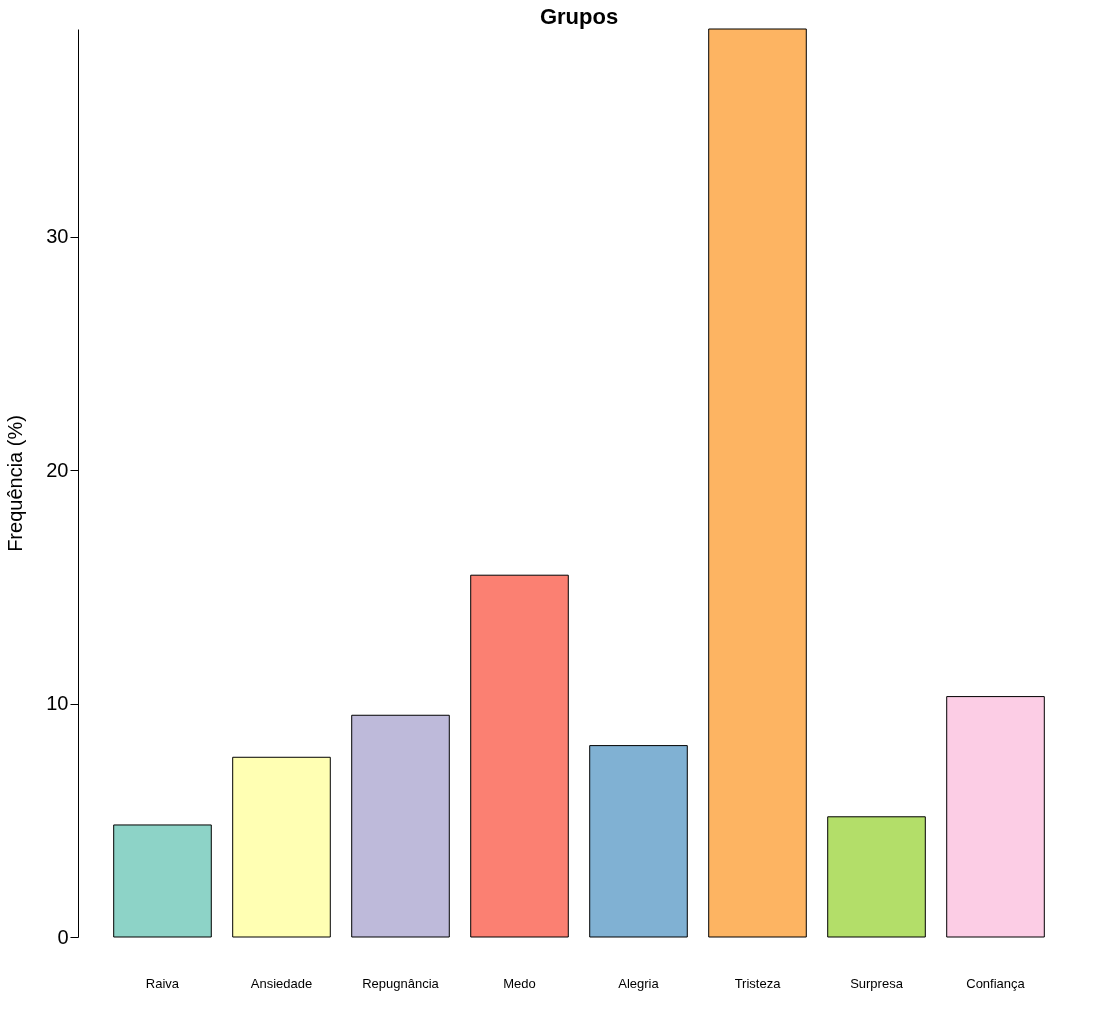 The width and height of the screenshot is (1106, 1010). Describe the element at coordinates (63, 936) in the screenshot. I see `y-tick-label: 0` at that location.